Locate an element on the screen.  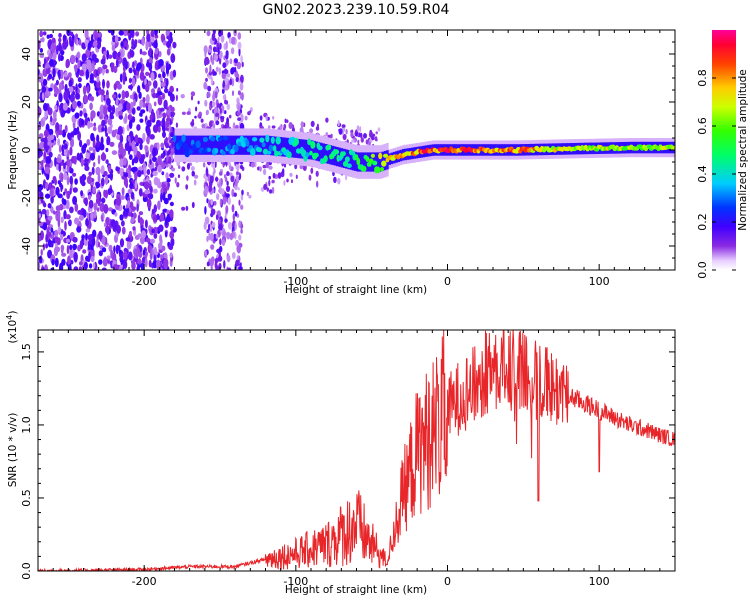
x-tick-label: -100 is located at coordinates (295, 581).